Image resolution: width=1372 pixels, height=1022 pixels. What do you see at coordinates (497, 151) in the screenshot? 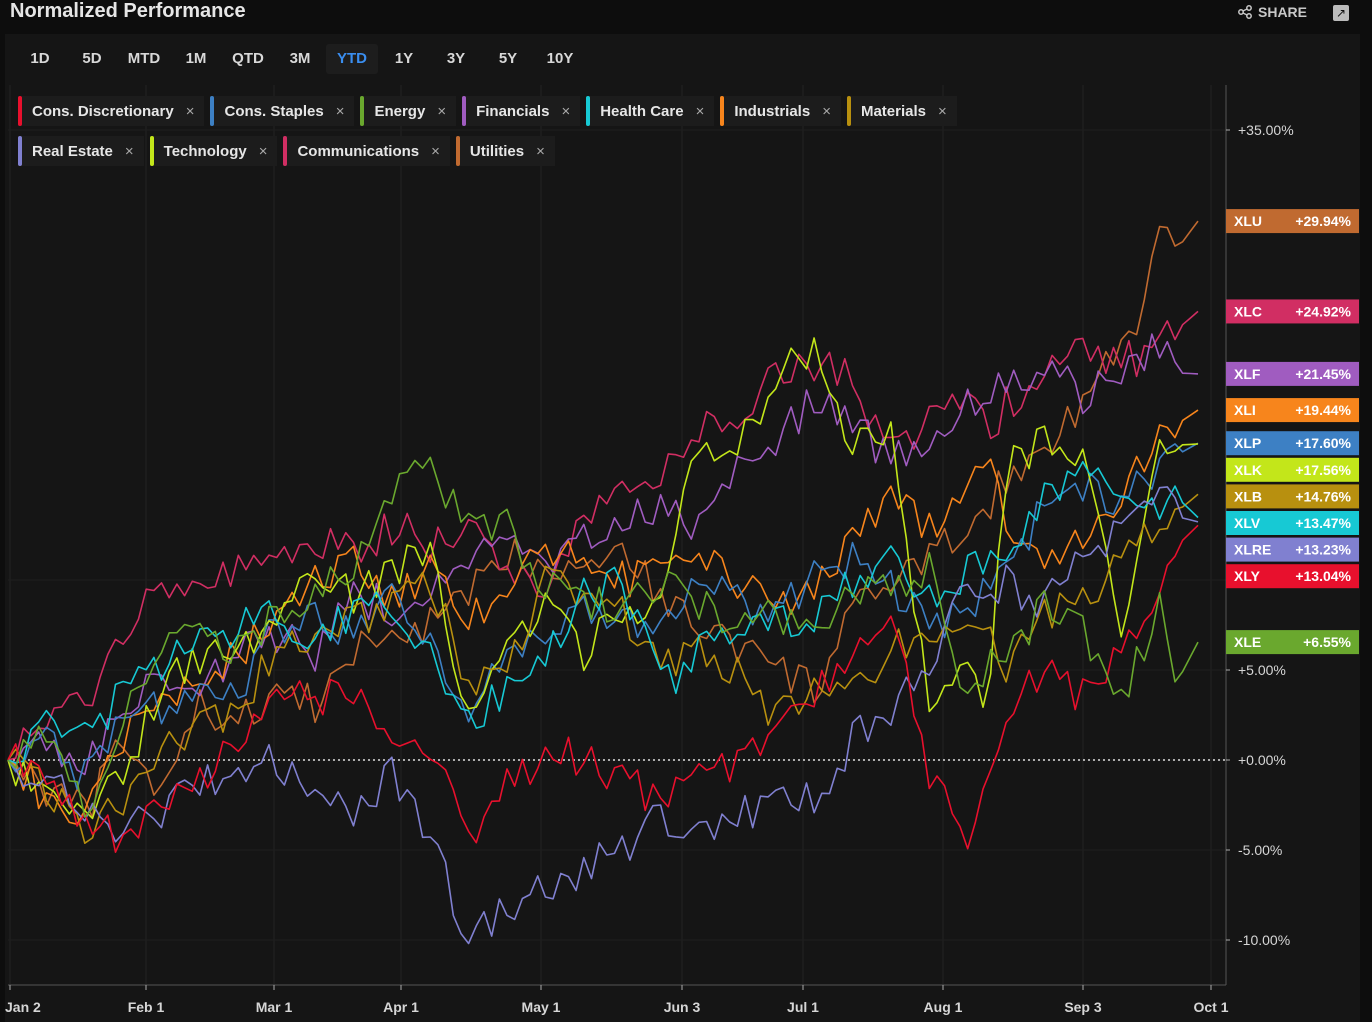
I see `legend-label: Utilities` at bounding box center [497, 151].